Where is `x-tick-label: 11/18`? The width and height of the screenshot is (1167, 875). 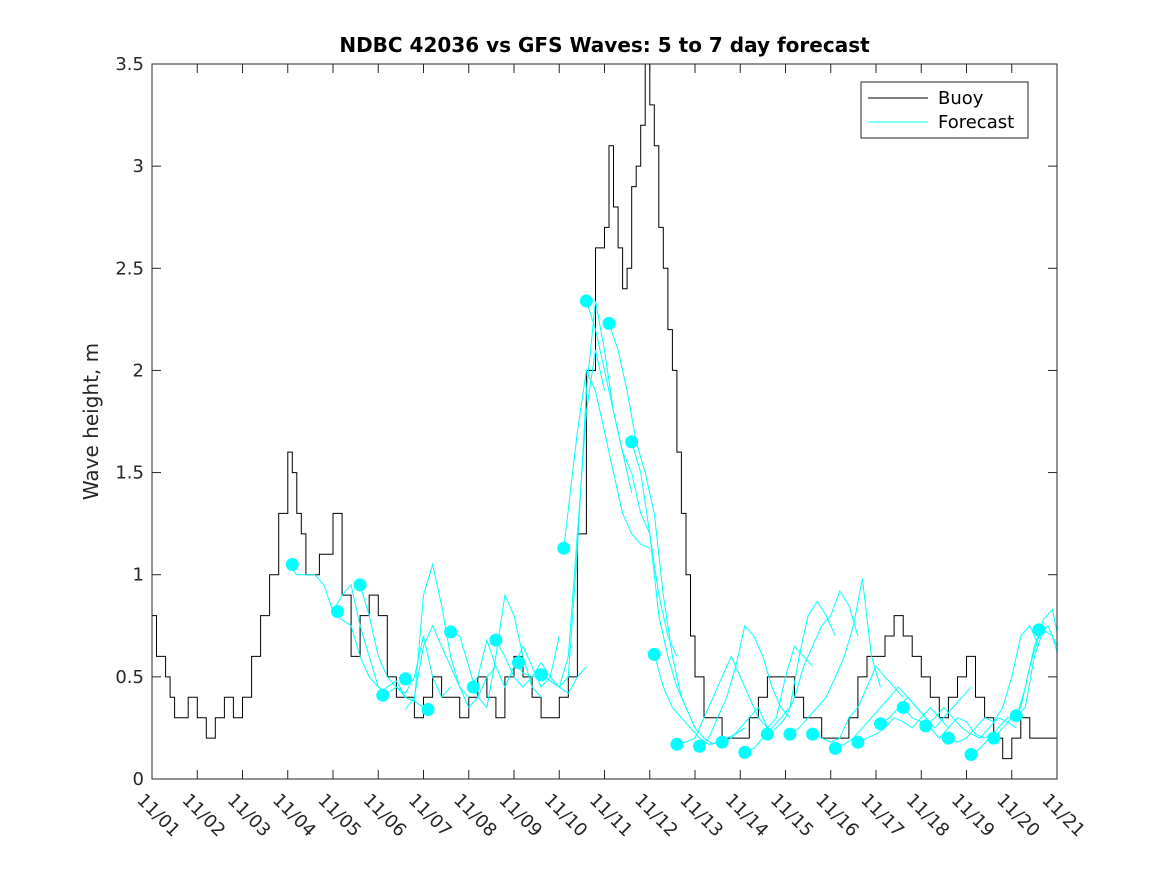
x-tick-label: 11/18 is located at coordinates (928, 816).